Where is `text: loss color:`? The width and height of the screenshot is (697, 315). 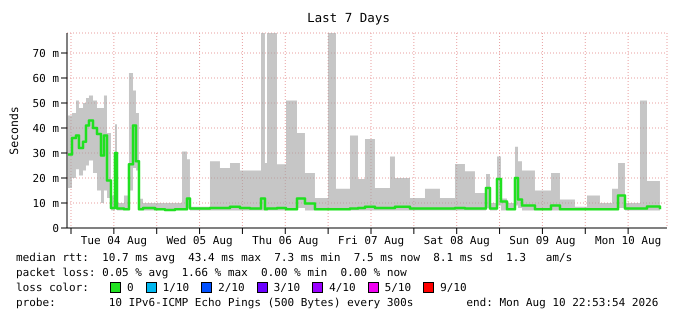
text: loss color: is located at coordinates (53, 287).